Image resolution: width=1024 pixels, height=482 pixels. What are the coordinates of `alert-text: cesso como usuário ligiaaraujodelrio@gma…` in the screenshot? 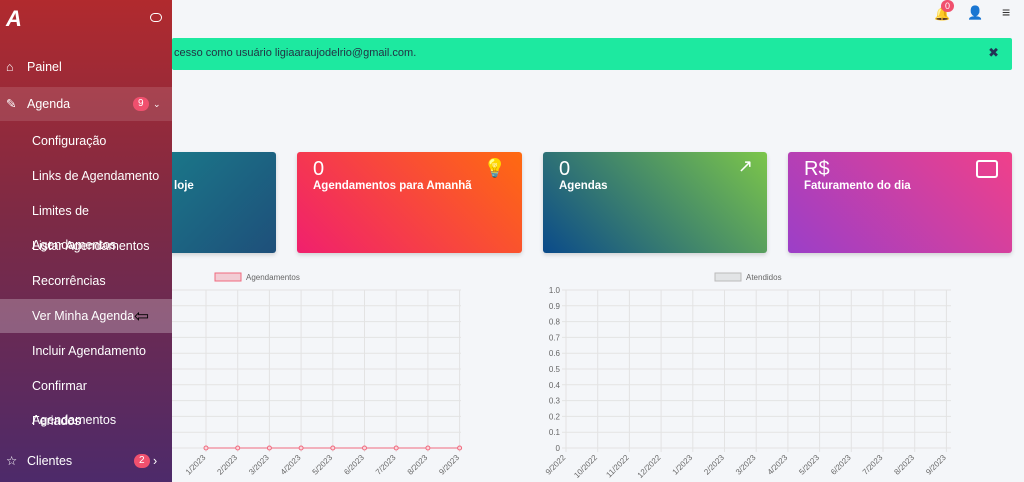 It's located at (295, 53).